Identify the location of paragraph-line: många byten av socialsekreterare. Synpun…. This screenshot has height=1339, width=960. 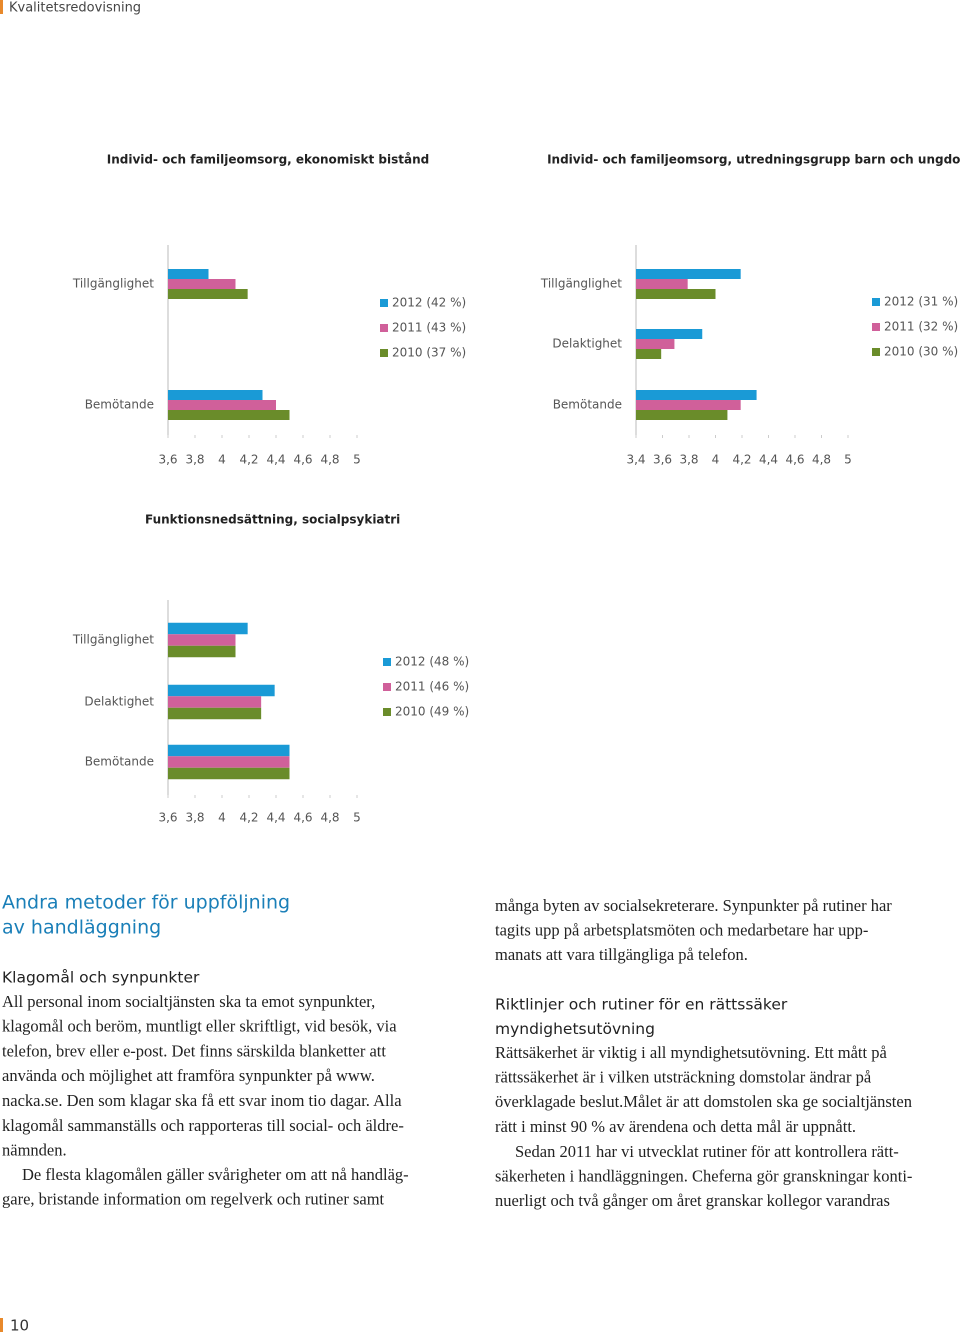
(693, 905).